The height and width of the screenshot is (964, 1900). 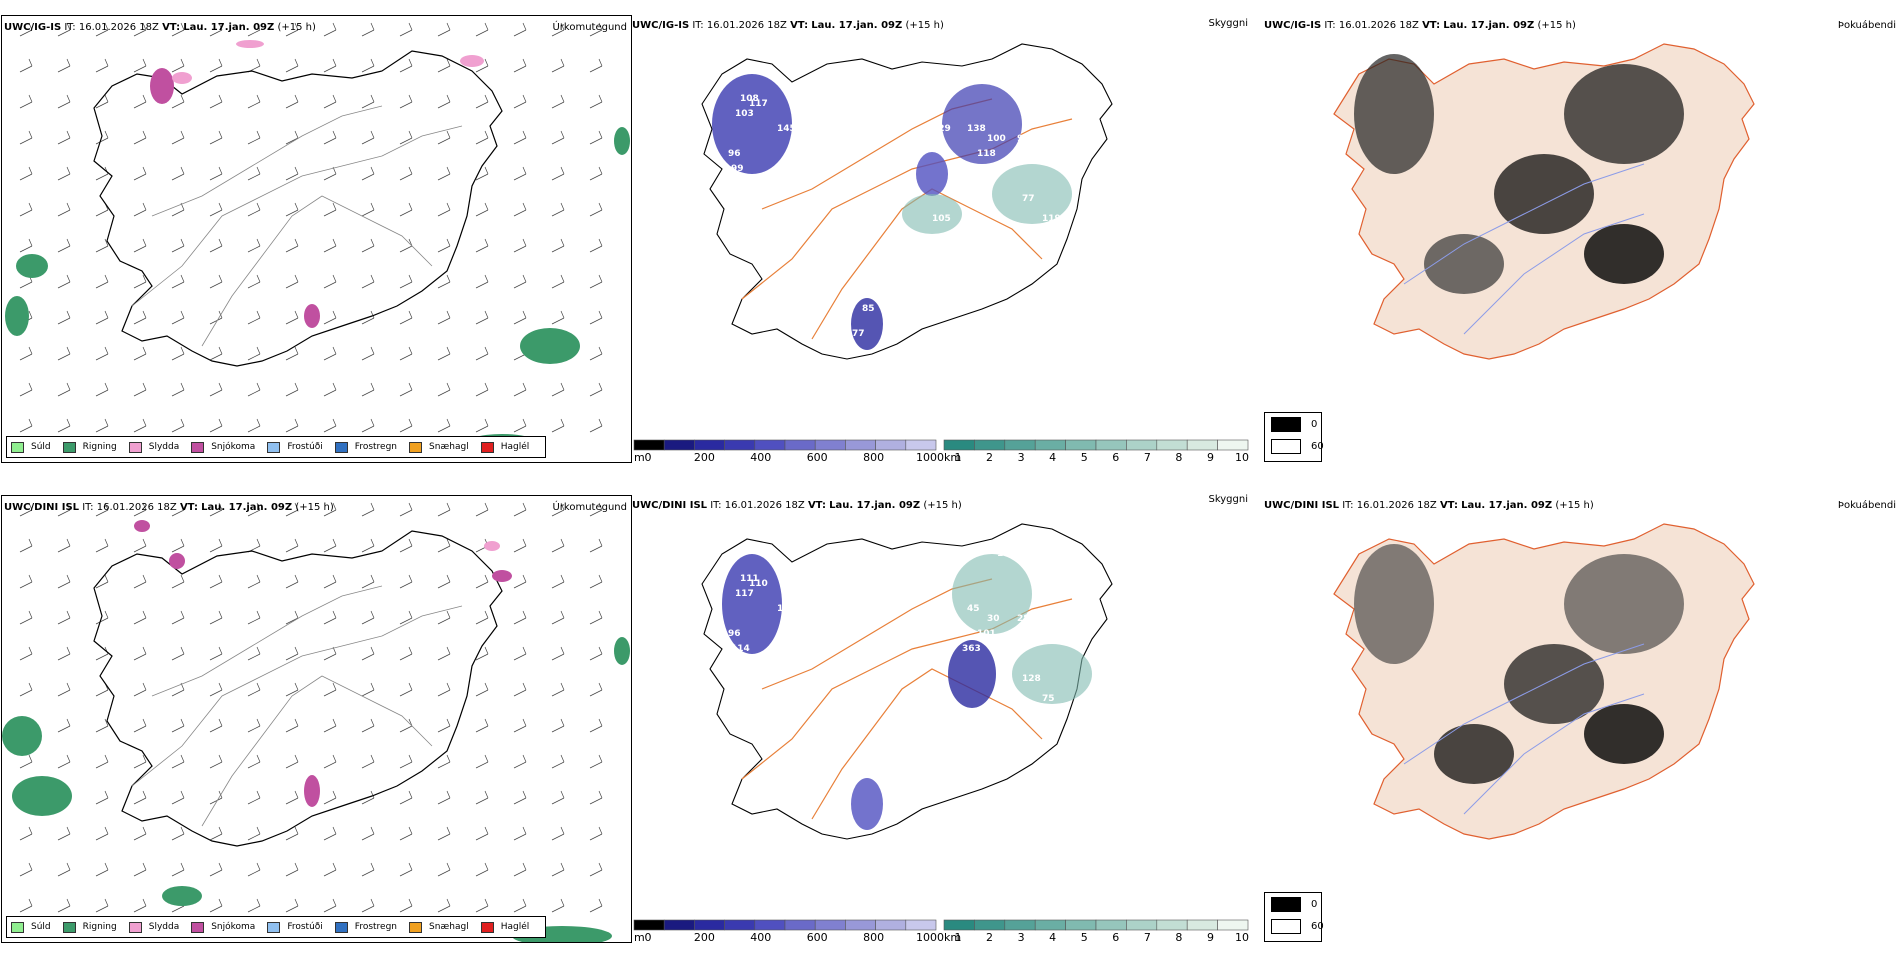 I want to click on legend-item: Frostregn, so click(x=365, y=447).